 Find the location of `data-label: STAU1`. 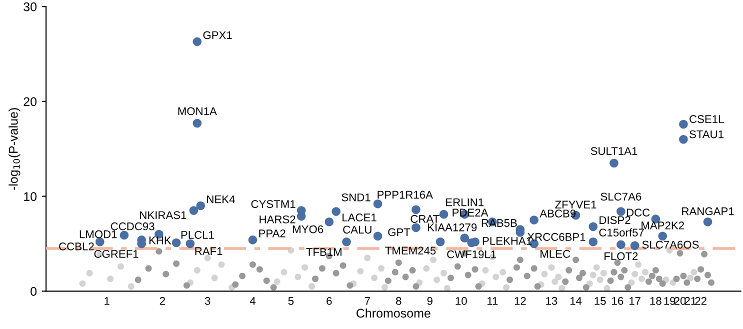

data-label: STAU1 is located at coordinates (707, 134).